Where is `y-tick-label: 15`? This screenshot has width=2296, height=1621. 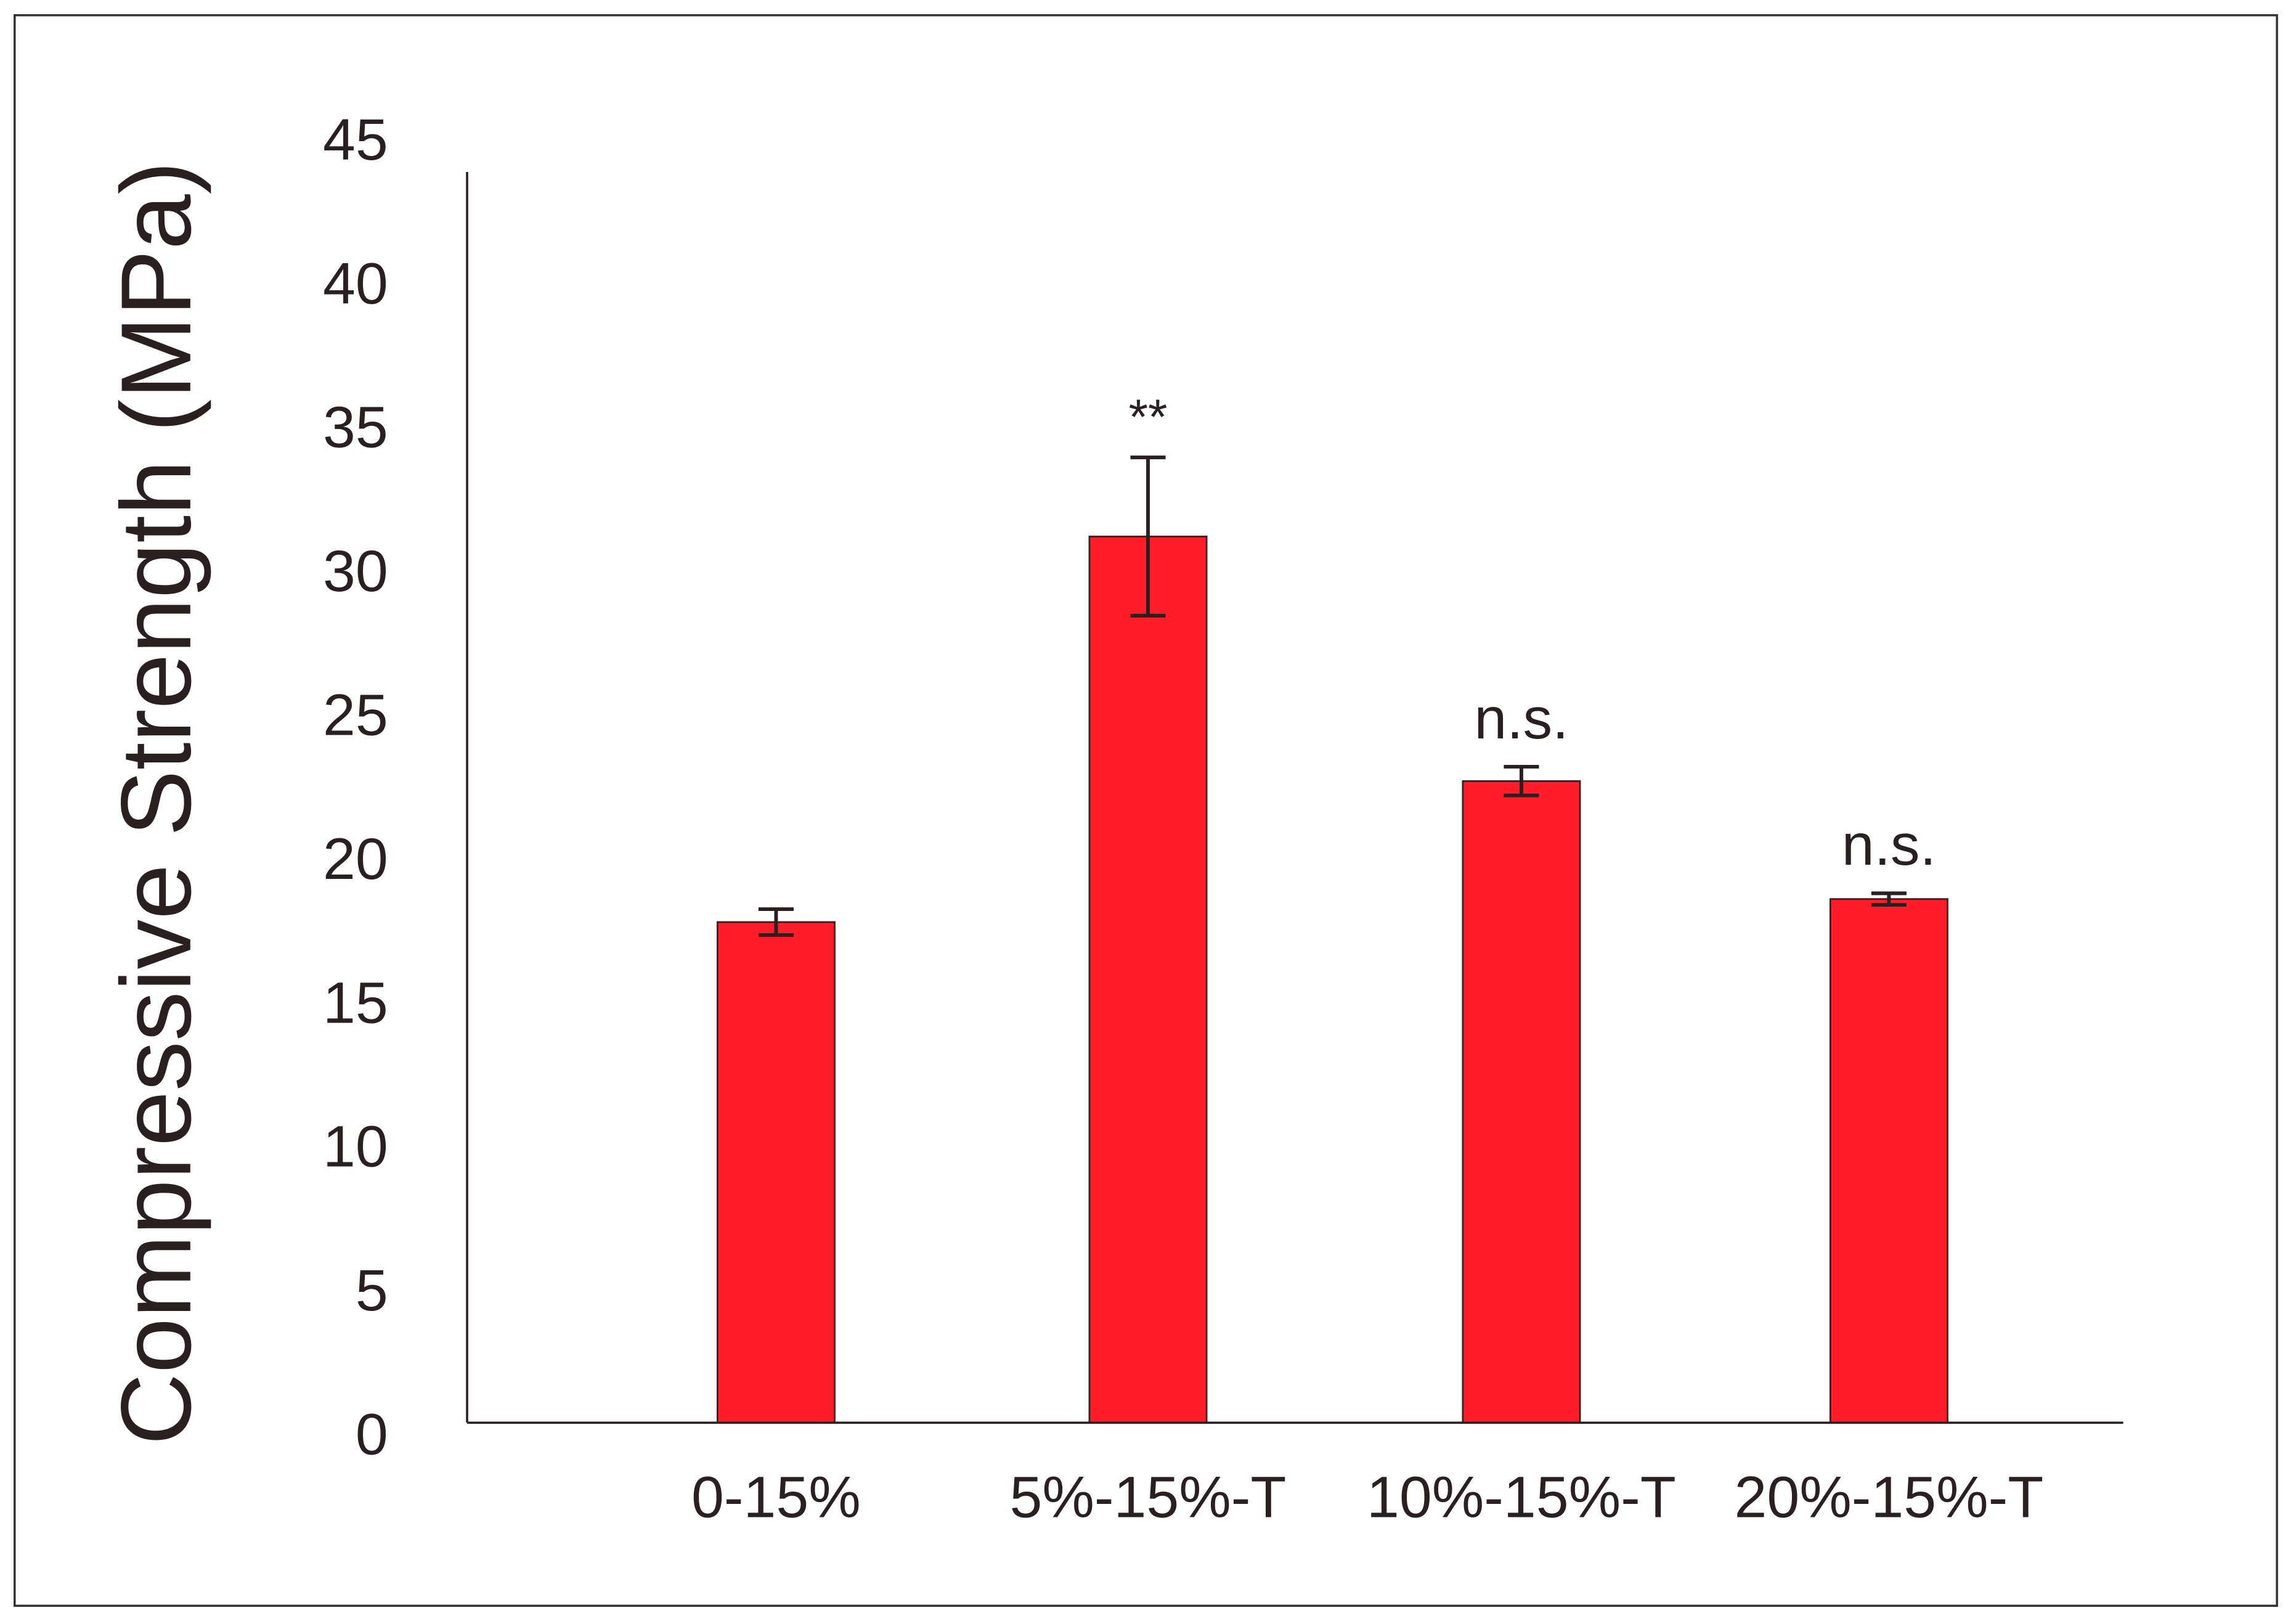
y-tick-label: 15 is located at coordinates (355, 1003).